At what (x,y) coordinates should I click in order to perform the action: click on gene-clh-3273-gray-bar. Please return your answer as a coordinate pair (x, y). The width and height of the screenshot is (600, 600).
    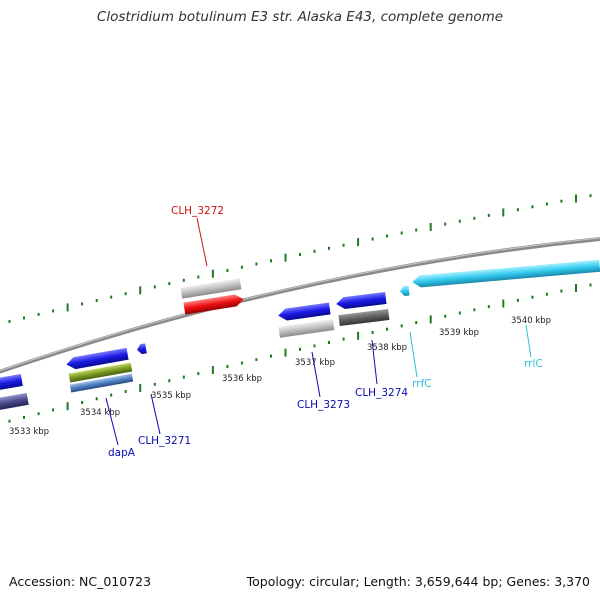
    Looking at the image, I should click on (306, 328).